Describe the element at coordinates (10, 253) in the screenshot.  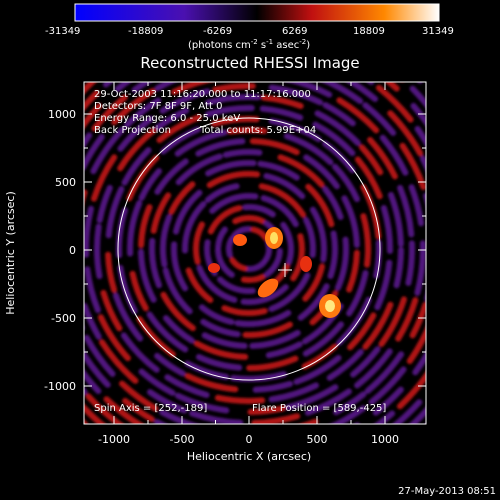
I see `y-axis-label: Heliocentric Y (arcsec)` at that location.